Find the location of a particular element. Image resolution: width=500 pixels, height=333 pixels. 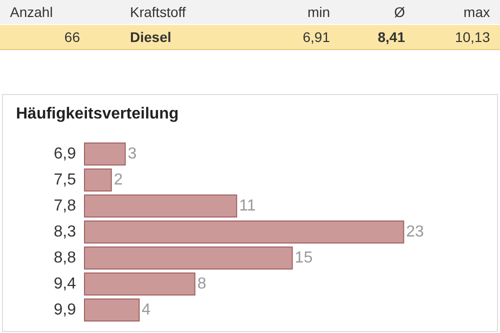

y-tick-label: 8,8 is located at coordinates (65, 258).